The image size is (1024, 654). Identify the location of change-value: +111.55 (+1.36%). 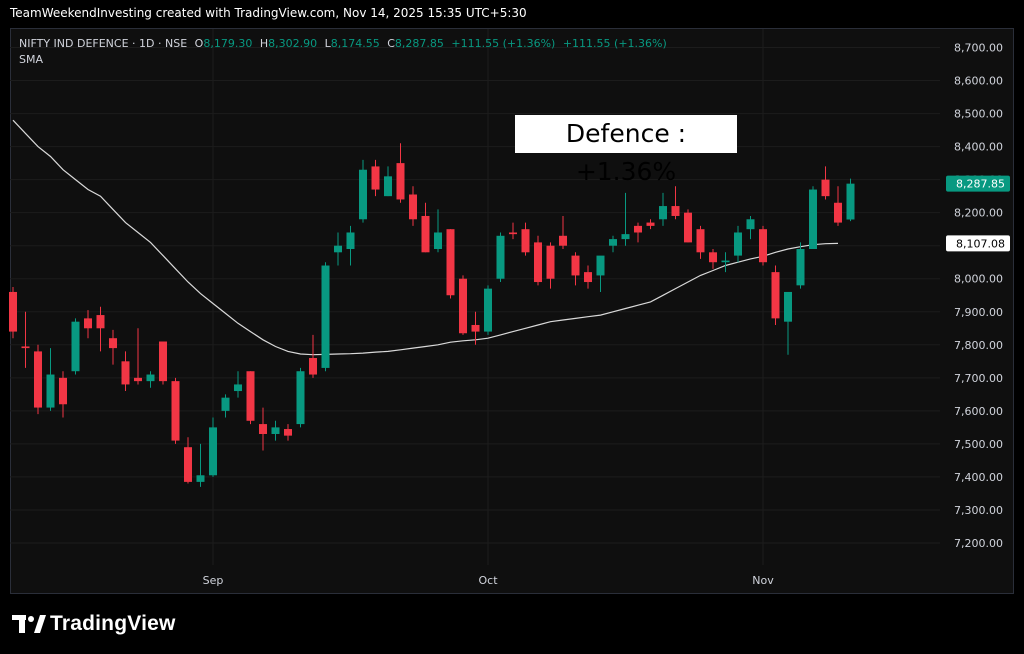
(503, 43).